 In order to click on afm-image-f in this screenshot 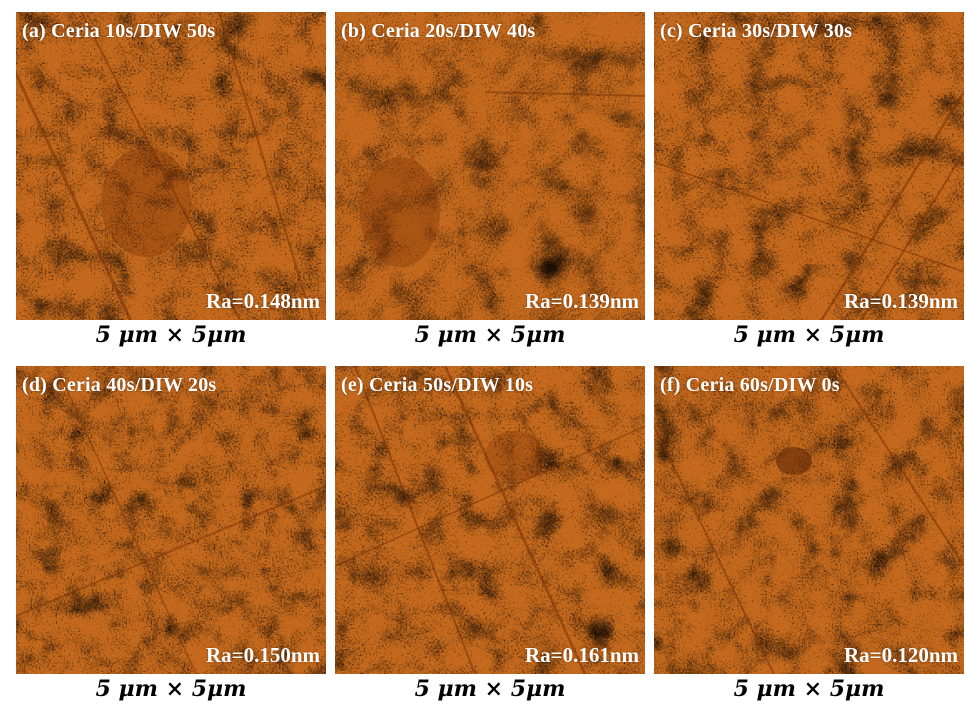, I will do `click(809, 520)`.